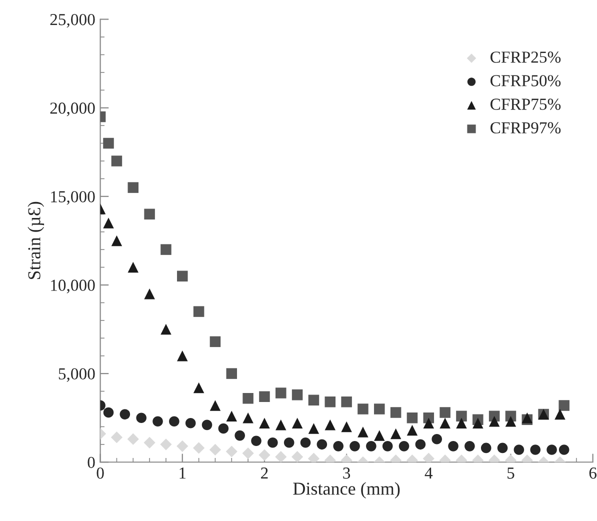 Image resolution: width=597 pixels, height=521 pixels. I want to click on y-tick-label: 0, so click(91, 462).